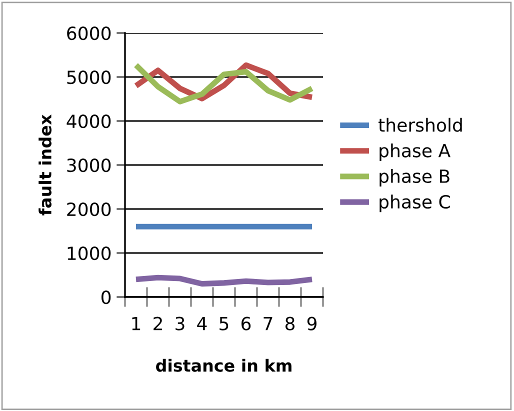  Describe the element at coordinates (246, 323) in the screenshot. I see `x-tick-label: 6` at that location.